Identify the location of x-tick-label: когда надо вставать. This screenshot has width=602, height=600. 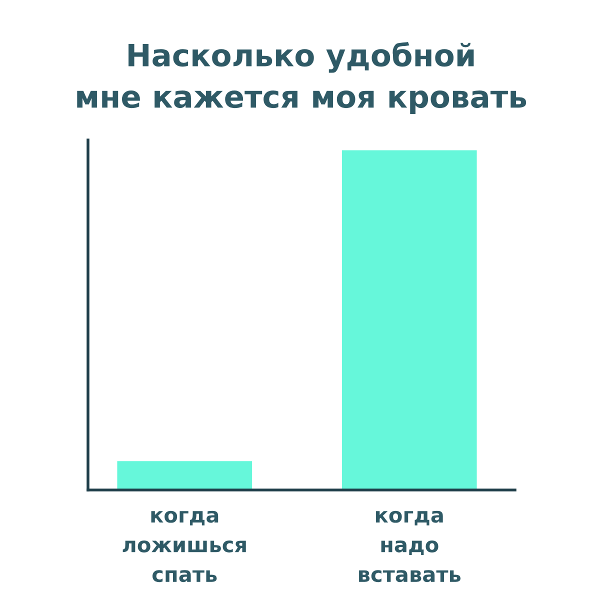
(410, 546).